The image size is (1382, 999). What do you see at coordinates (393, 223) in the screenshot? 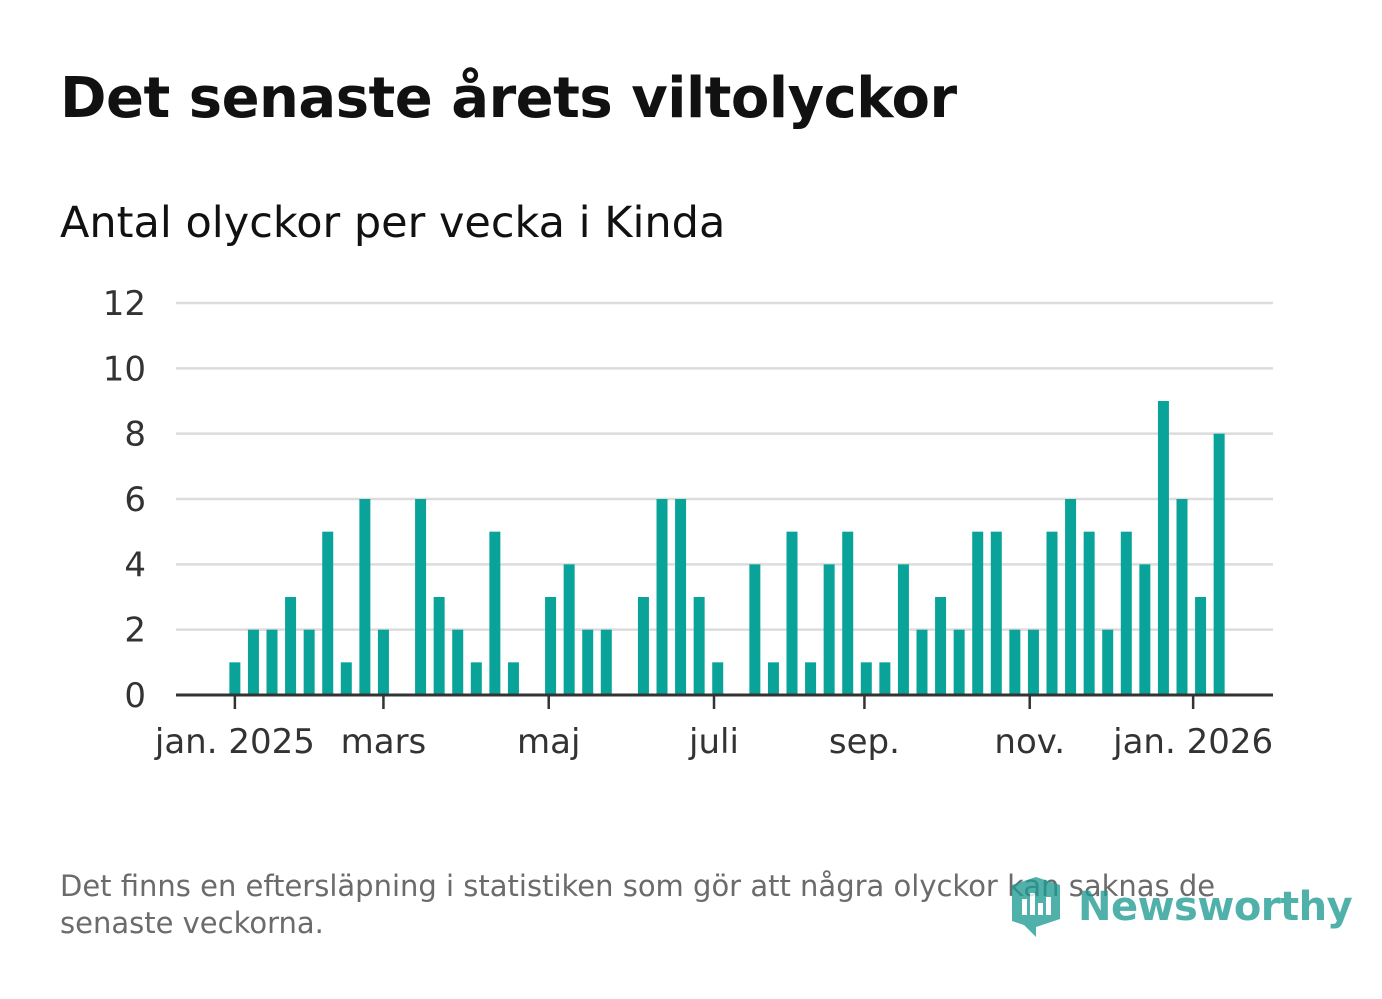
I see `chart-subtitle: Antal olyckor per vecka i Kinda` at bounding box center [393, 223].